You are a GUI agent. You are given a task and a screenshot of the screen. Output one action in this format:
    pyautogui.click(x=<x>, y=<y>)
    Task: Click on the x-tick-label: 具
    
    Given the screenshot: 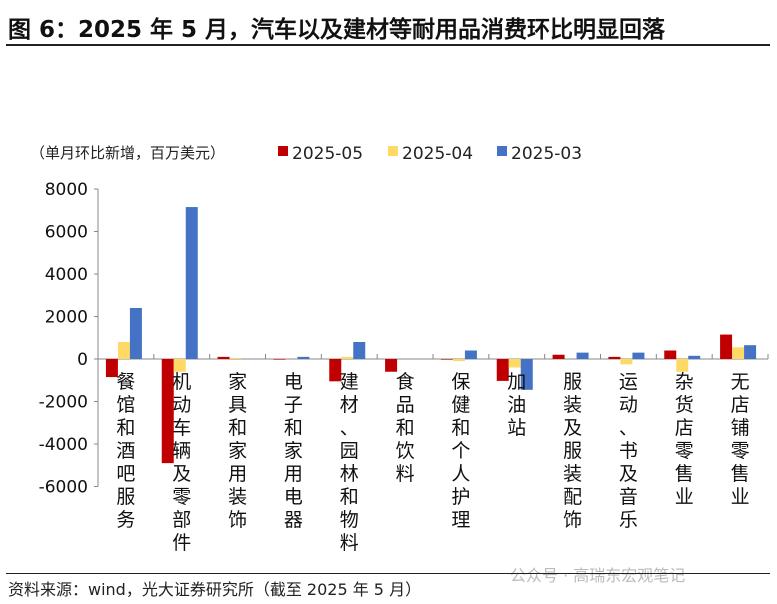 What is the action you would take?
    pyautogui.click(x=237, y=405)
    